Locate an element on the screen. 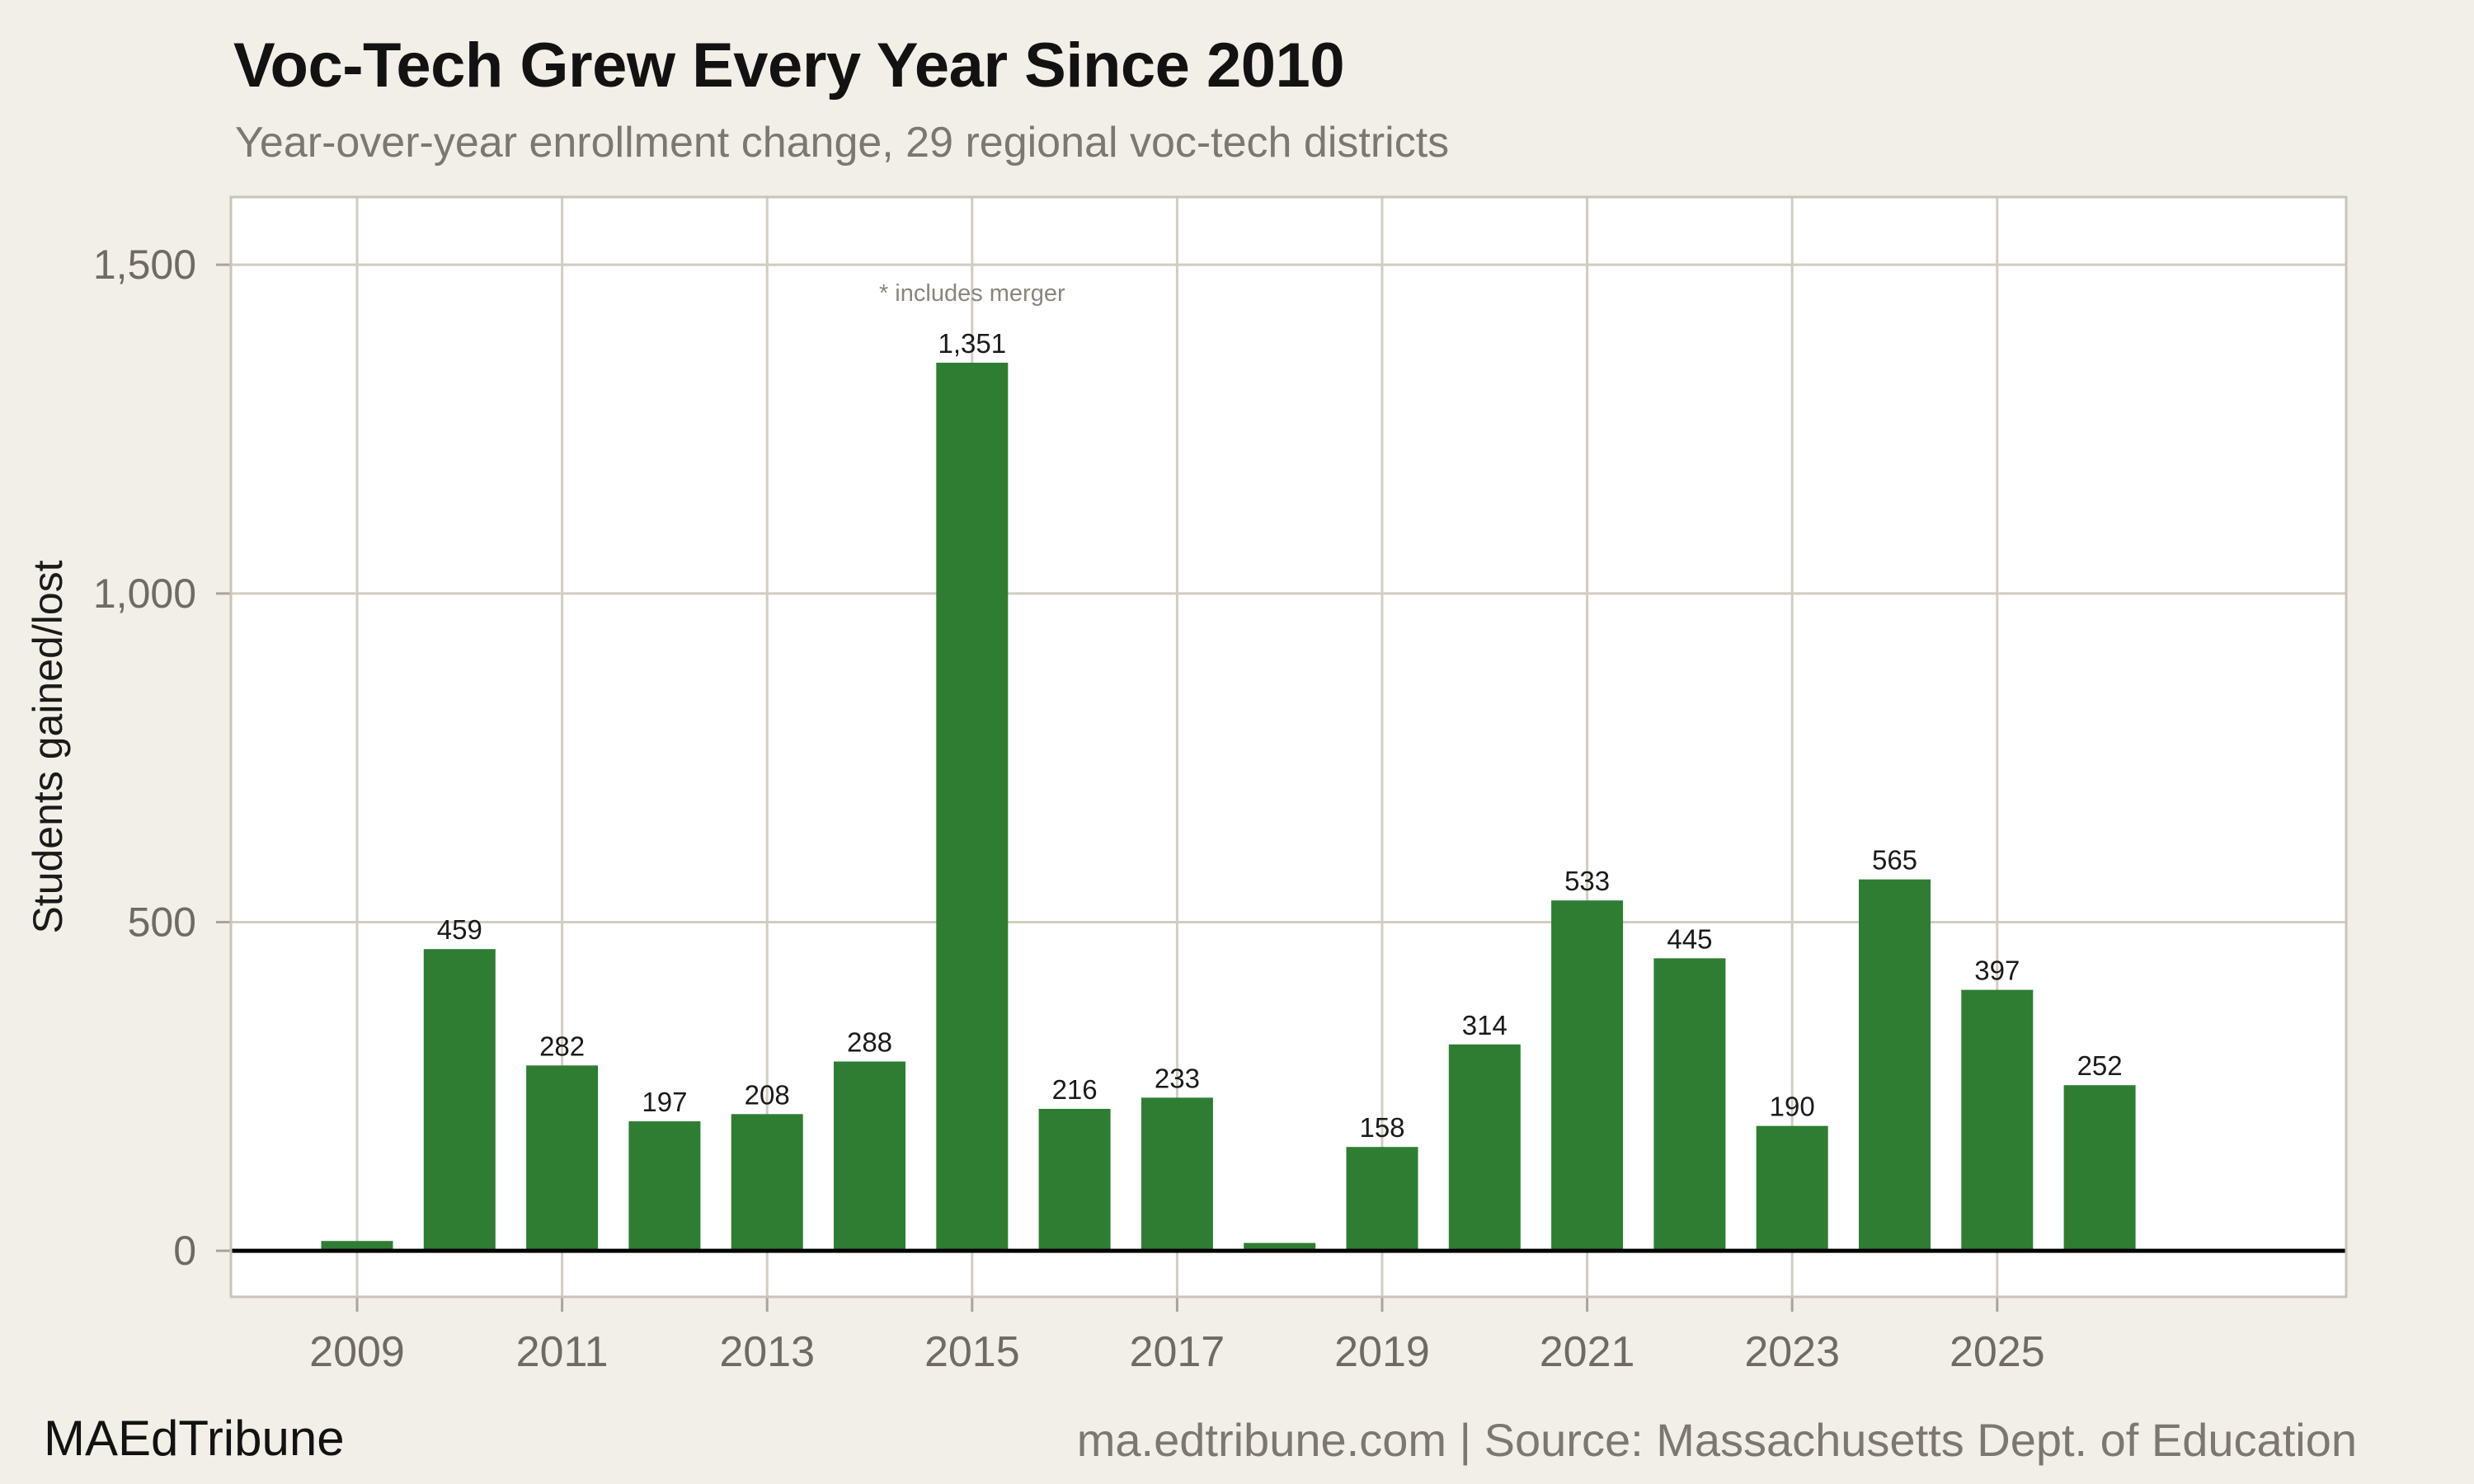 The image size is (2474, 1484). bar-label-2016: 216 is located at coordinates (1075, 1089).